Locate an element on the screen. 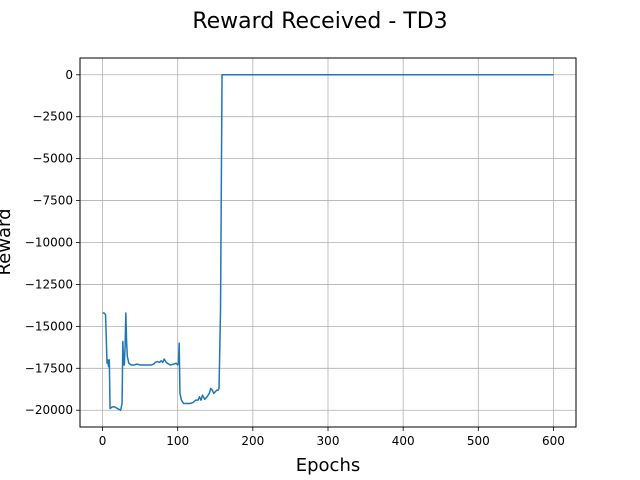  y-tick-label: 0 is located at coordinates (69, 75).